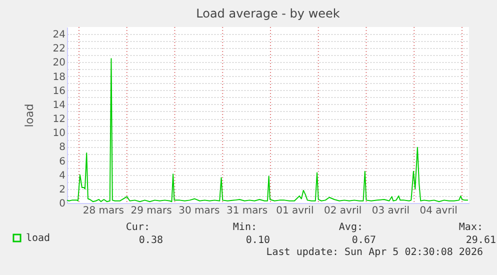 The image size is (497, 275). I want to click on text: Max:, so click(470, 227).